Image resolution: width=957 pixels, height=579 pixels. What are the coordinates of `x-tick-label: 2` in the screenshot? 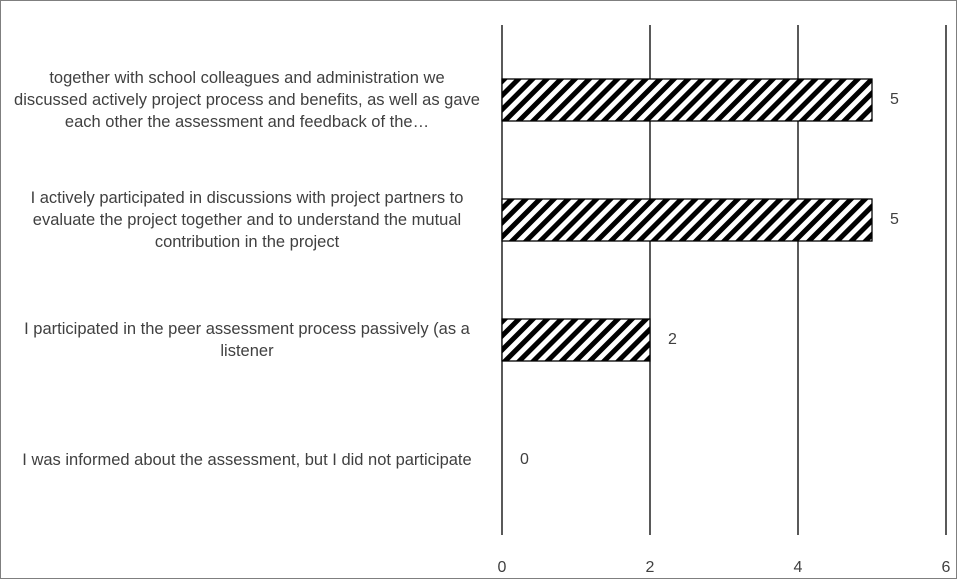 It's located at (650, 567).